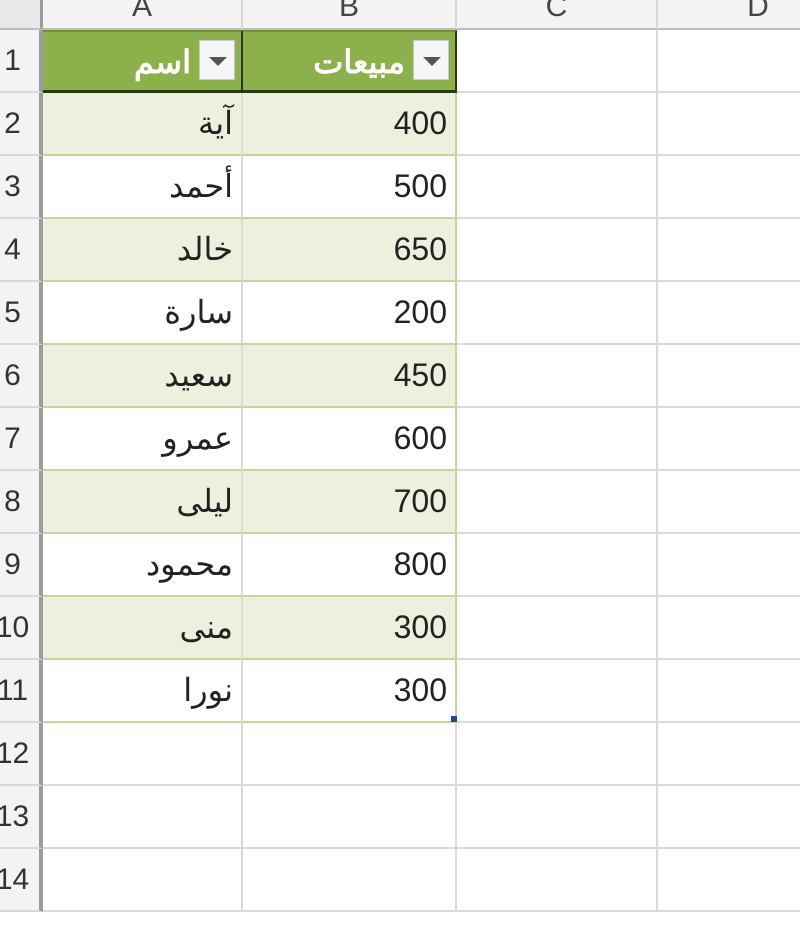 Image resolution: width=800 pixels, height=925 pixels. I want to click on cell-d12, so click(729, 754).